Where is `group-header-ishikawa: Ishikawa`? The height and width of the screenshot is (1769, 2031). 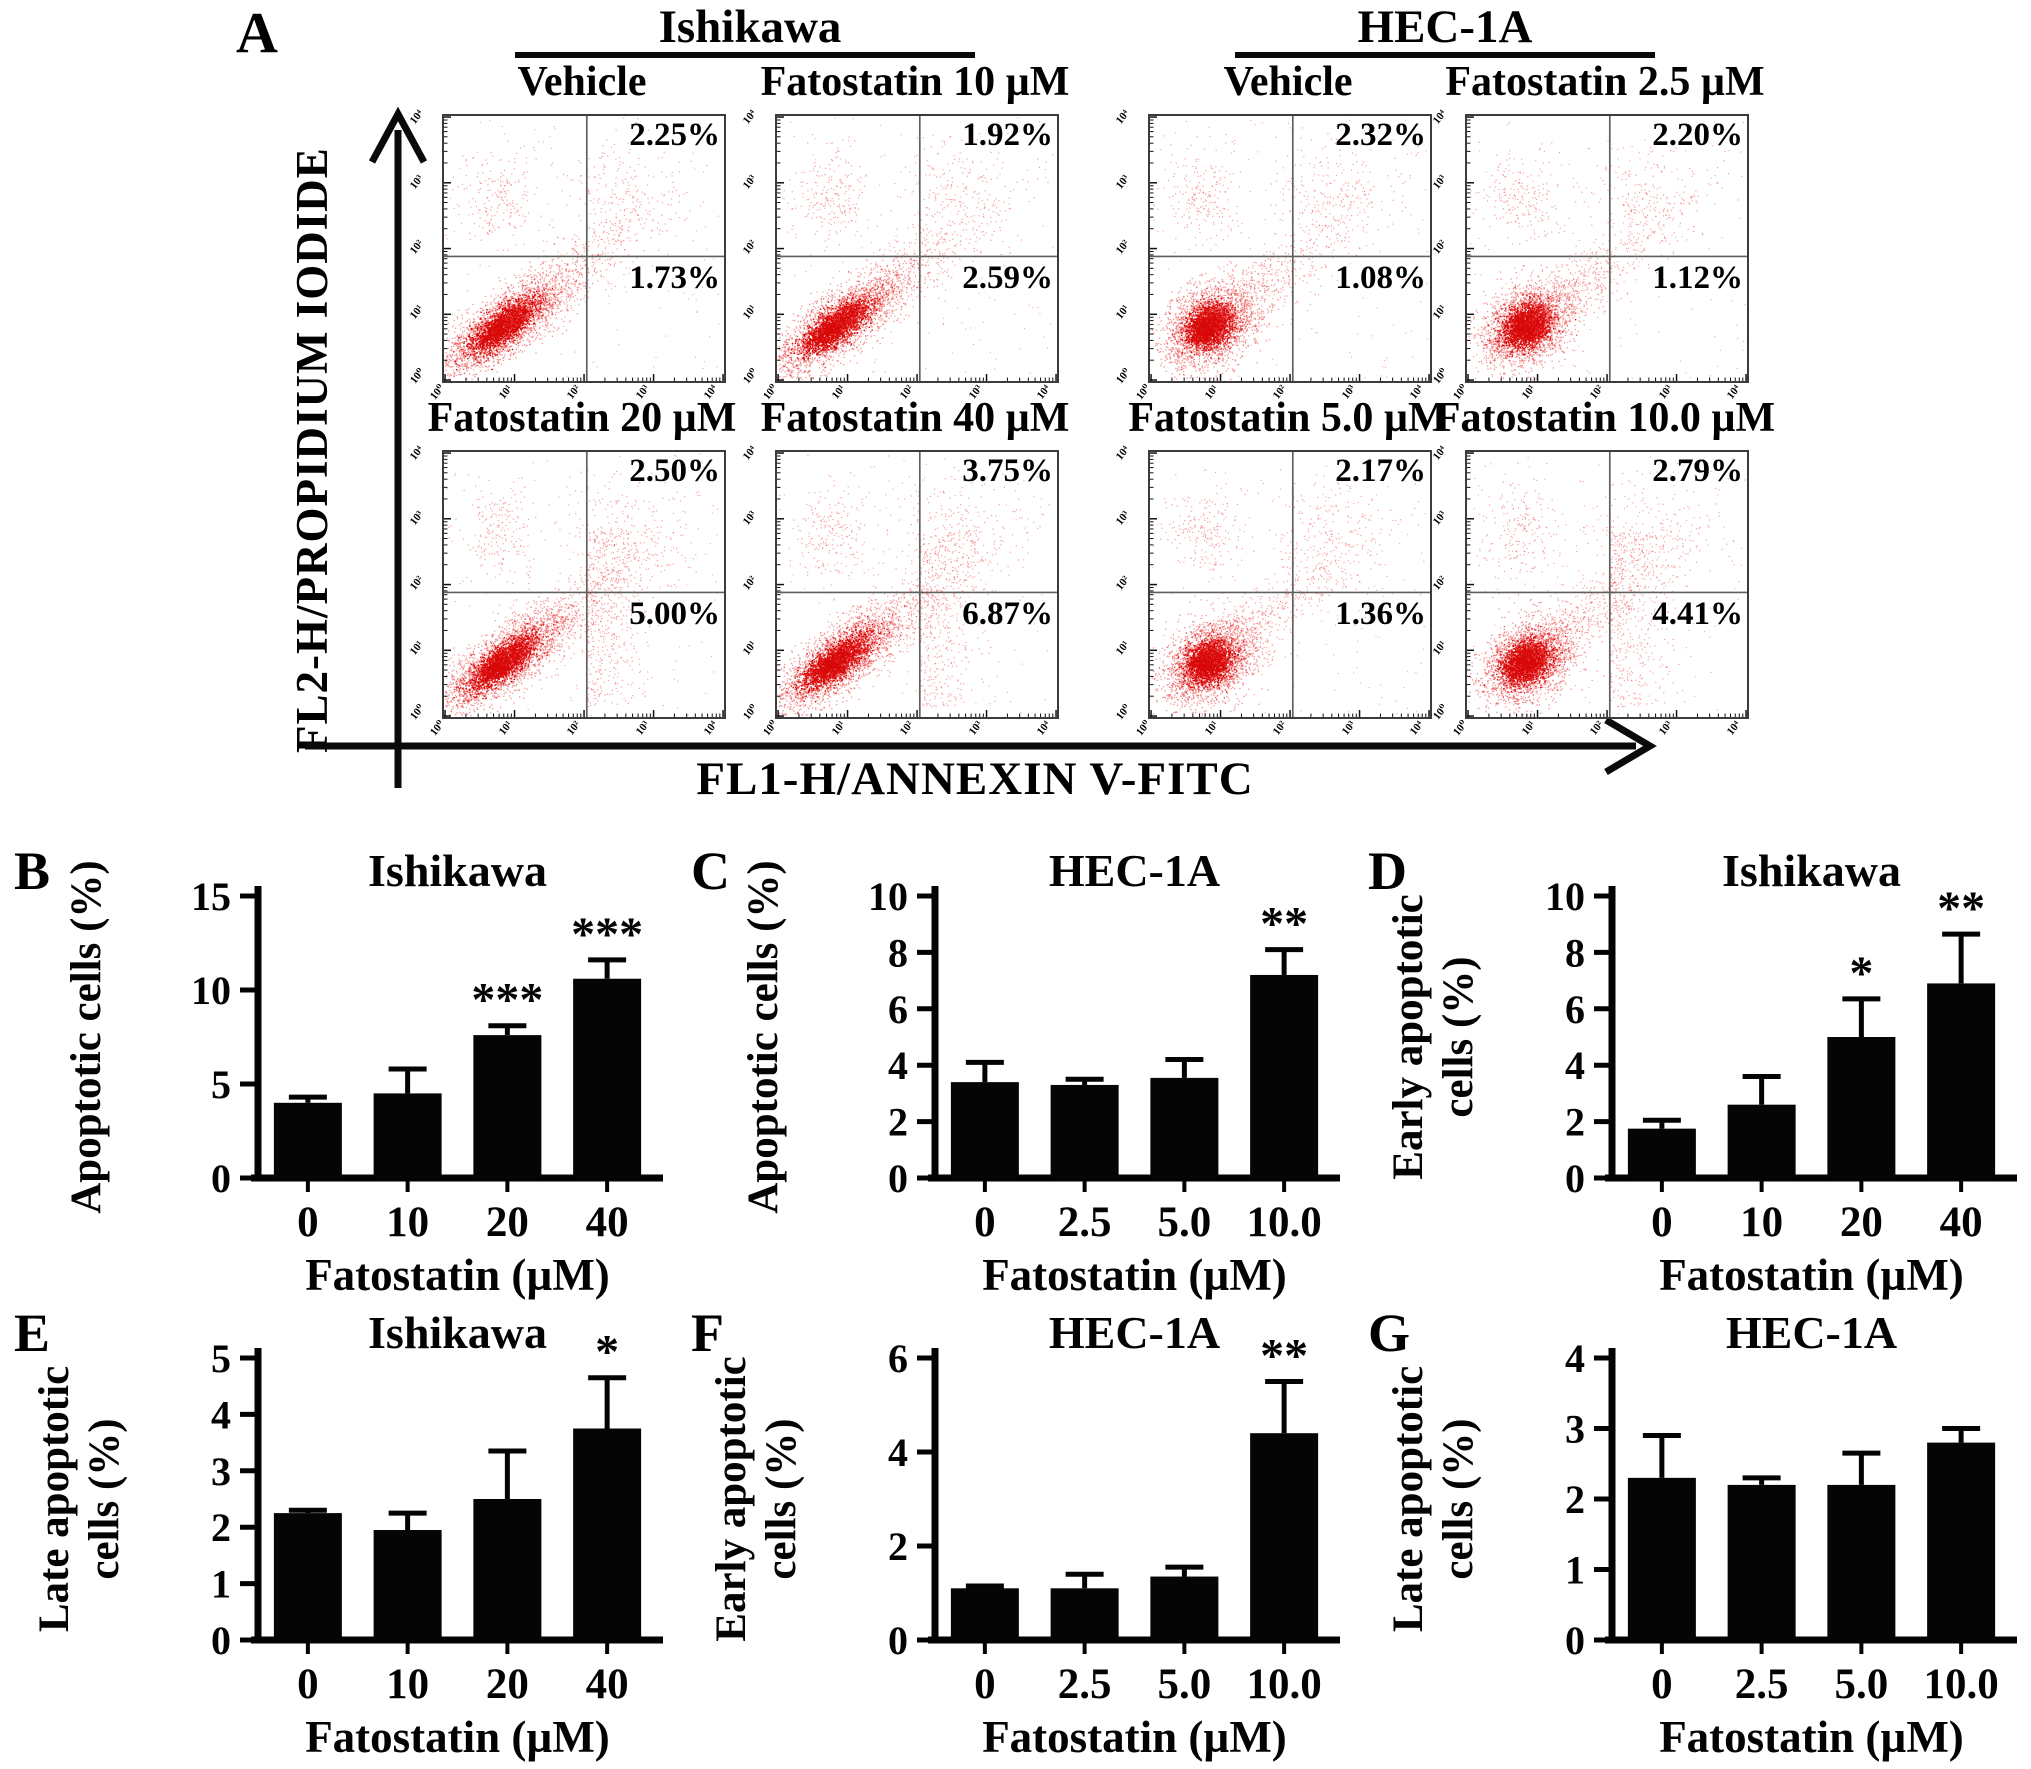
group-header-ishikawa: Ishikawa is located at coordinates (750, 27).